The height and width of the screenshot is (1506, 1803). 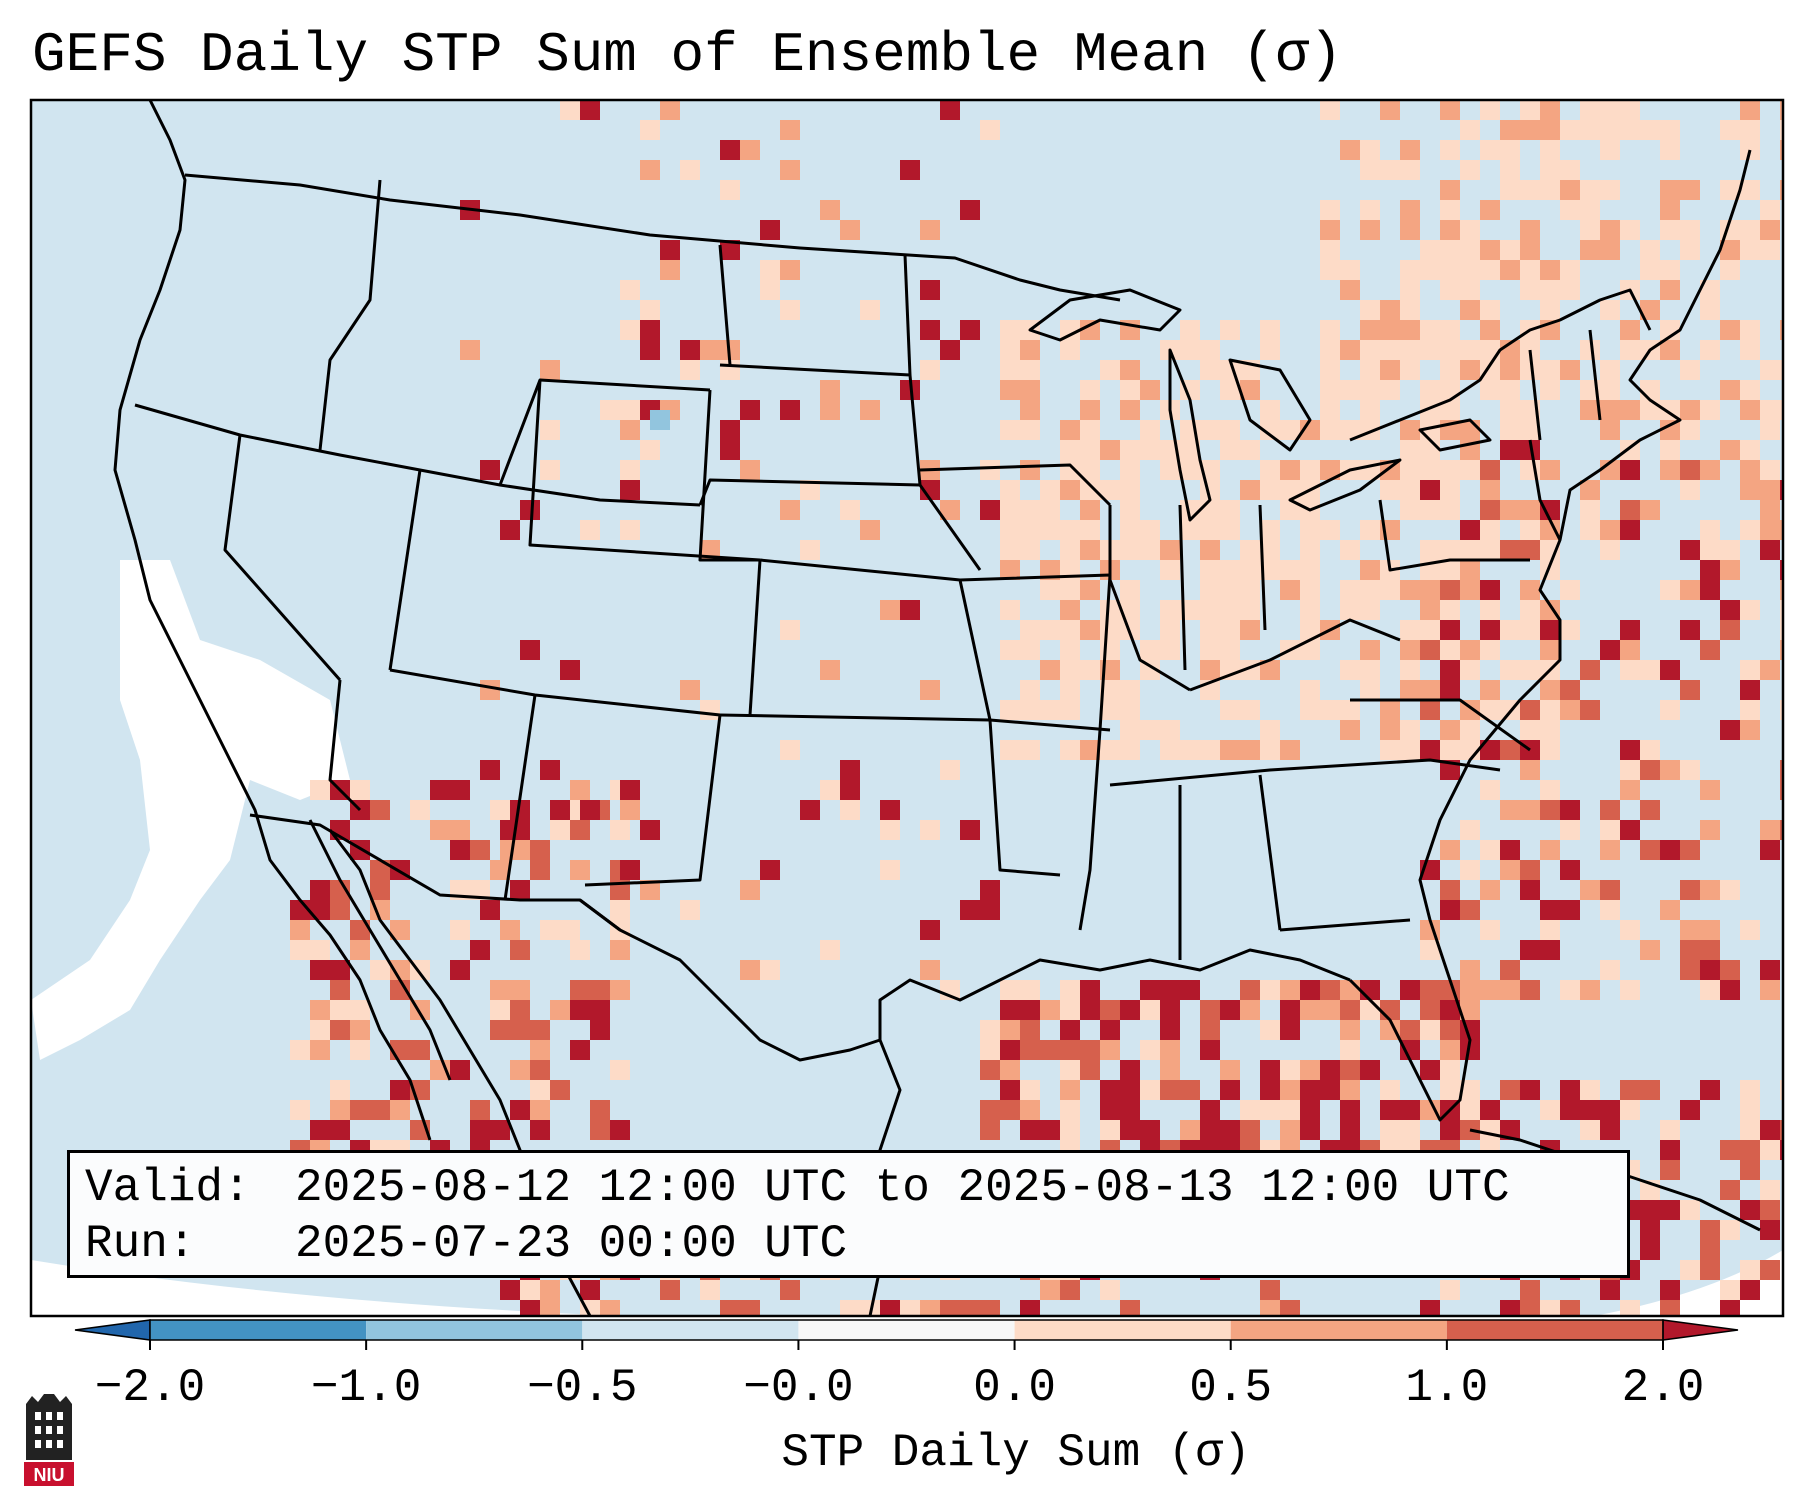 What do you see at coordinates (405, 570) in the screenshot?
I see `utah-west` at bounding box center [405, 570].